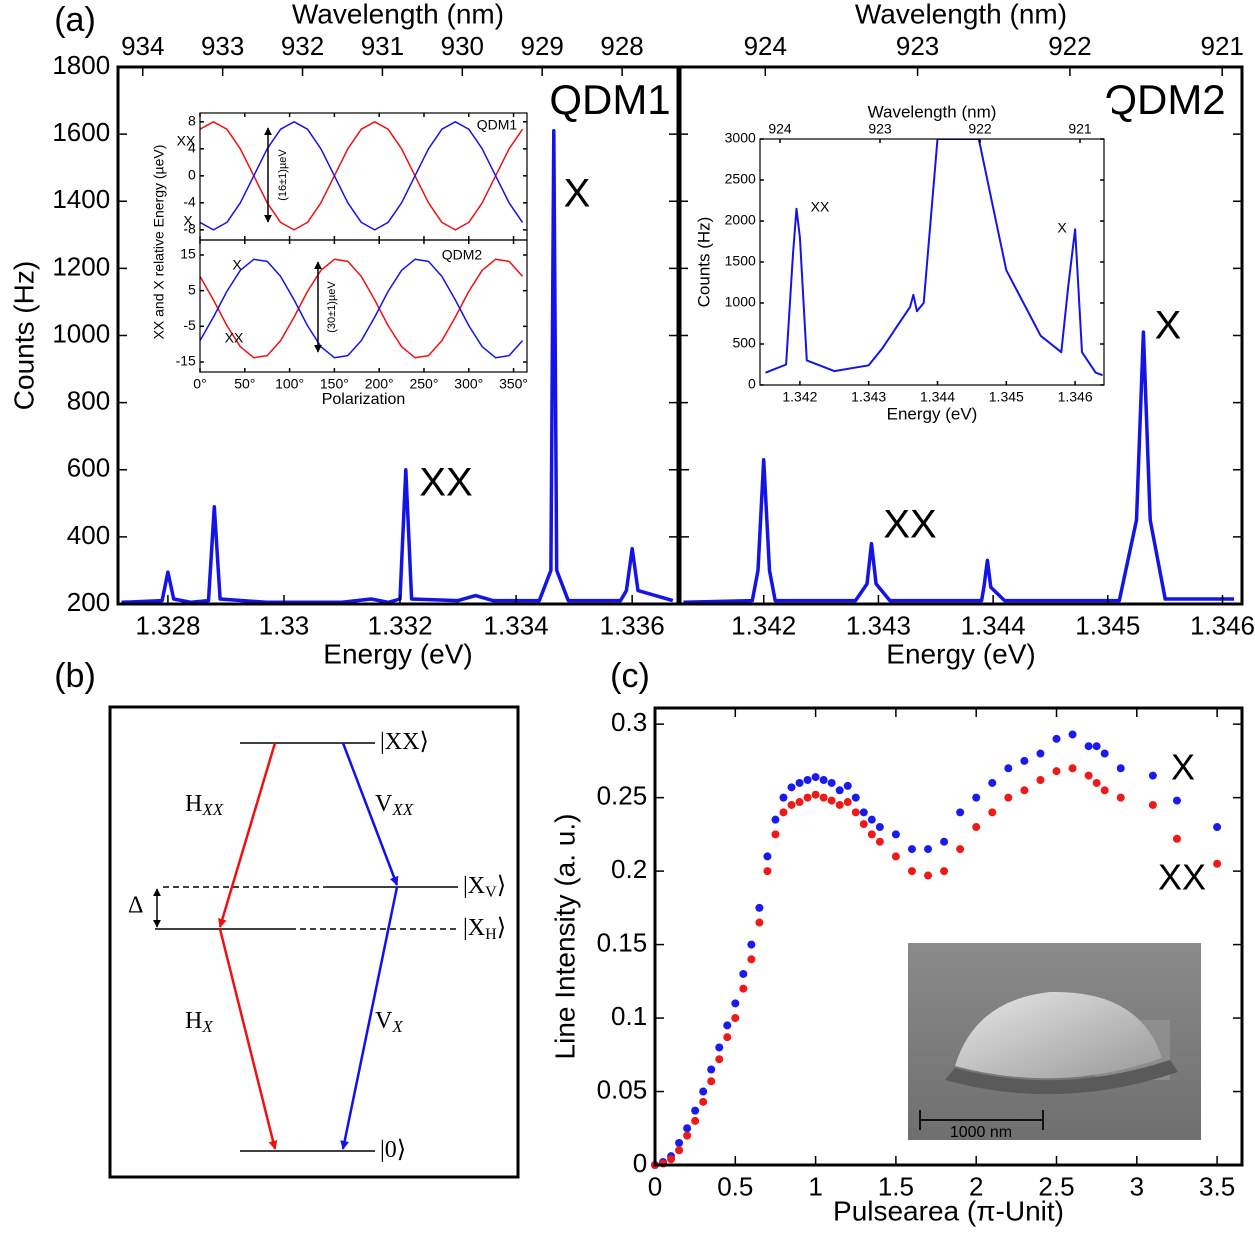  I want to click on x2-tick-label: 928, so click(621, 46).